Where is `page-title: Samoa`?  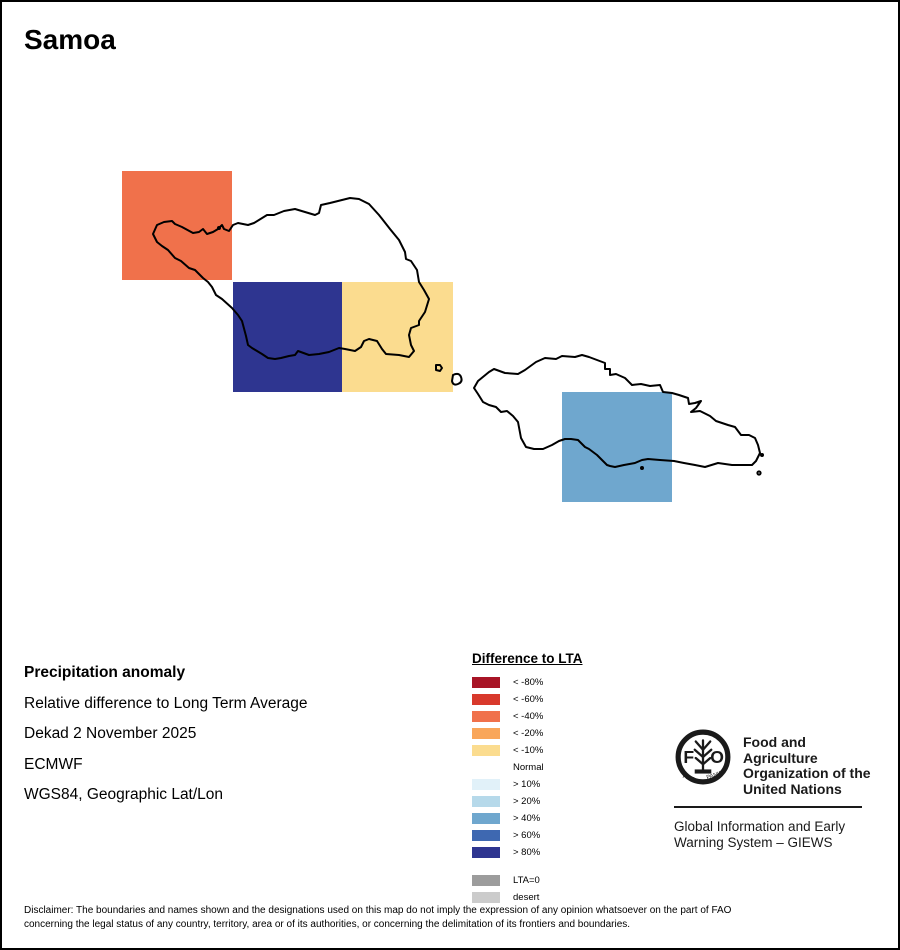 page-title: Samoa is located at coordinates (70, 39).